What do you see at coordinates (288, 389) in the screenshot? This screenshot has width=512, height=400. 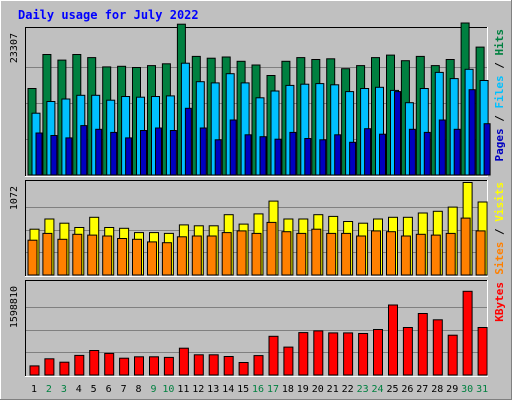 I see `x-tick-day-18: 18` at bounding box center [288, 389].